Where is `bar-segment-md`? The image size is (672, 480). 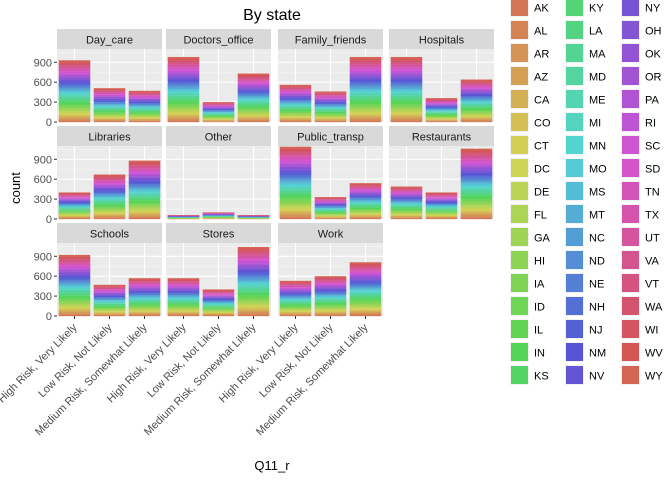 bar-segment-md is located at coordinates (365, 294).